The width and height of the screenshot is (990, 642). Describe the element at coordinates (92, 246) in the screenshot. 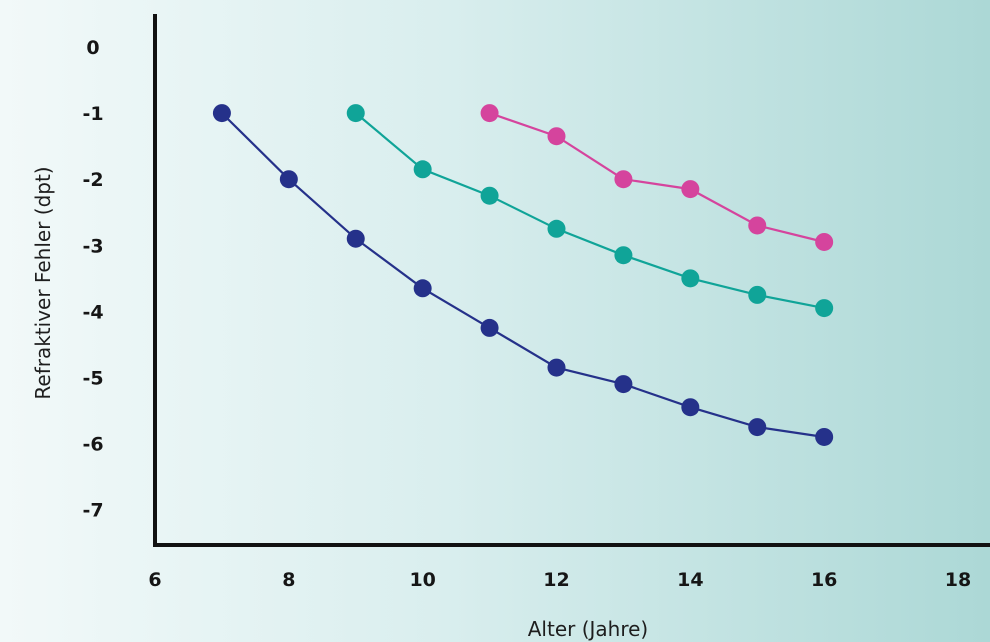

I see `y-tick-label: -3` at that location.